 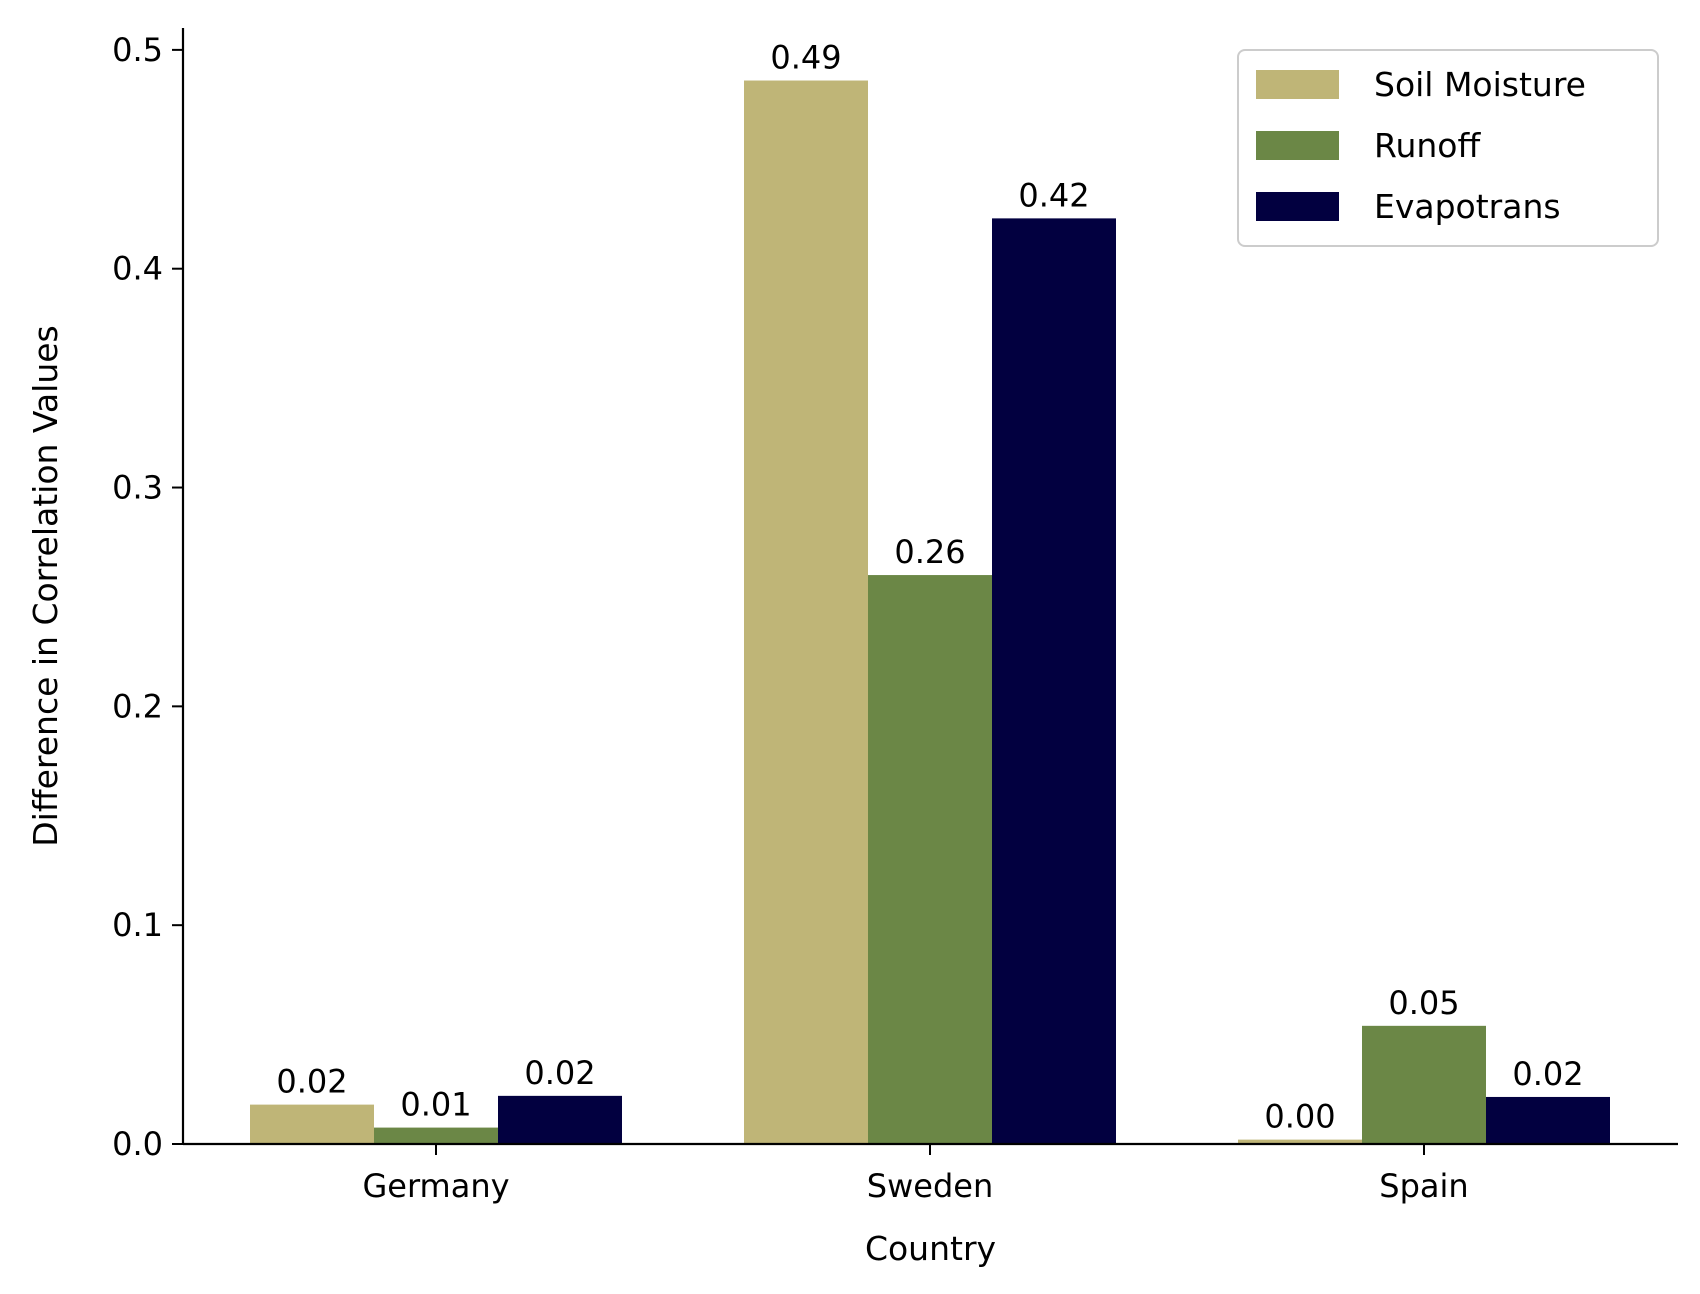 What do you see at coordinates (435, 1186) in the screenshot?
I see `x-tick-label-germany: Germany` at bounding box center [435, 1186].